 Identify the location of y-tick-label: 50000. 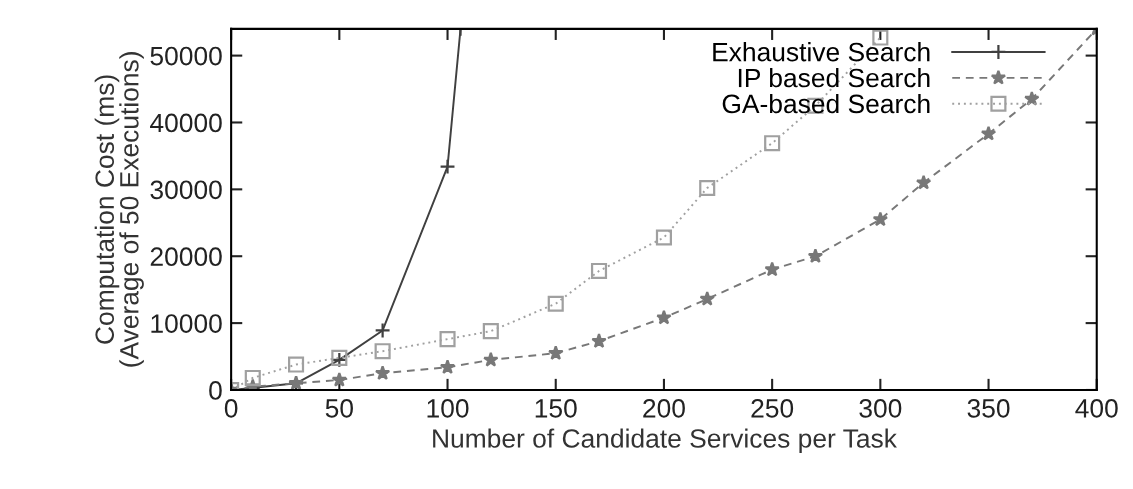
(186, 56).